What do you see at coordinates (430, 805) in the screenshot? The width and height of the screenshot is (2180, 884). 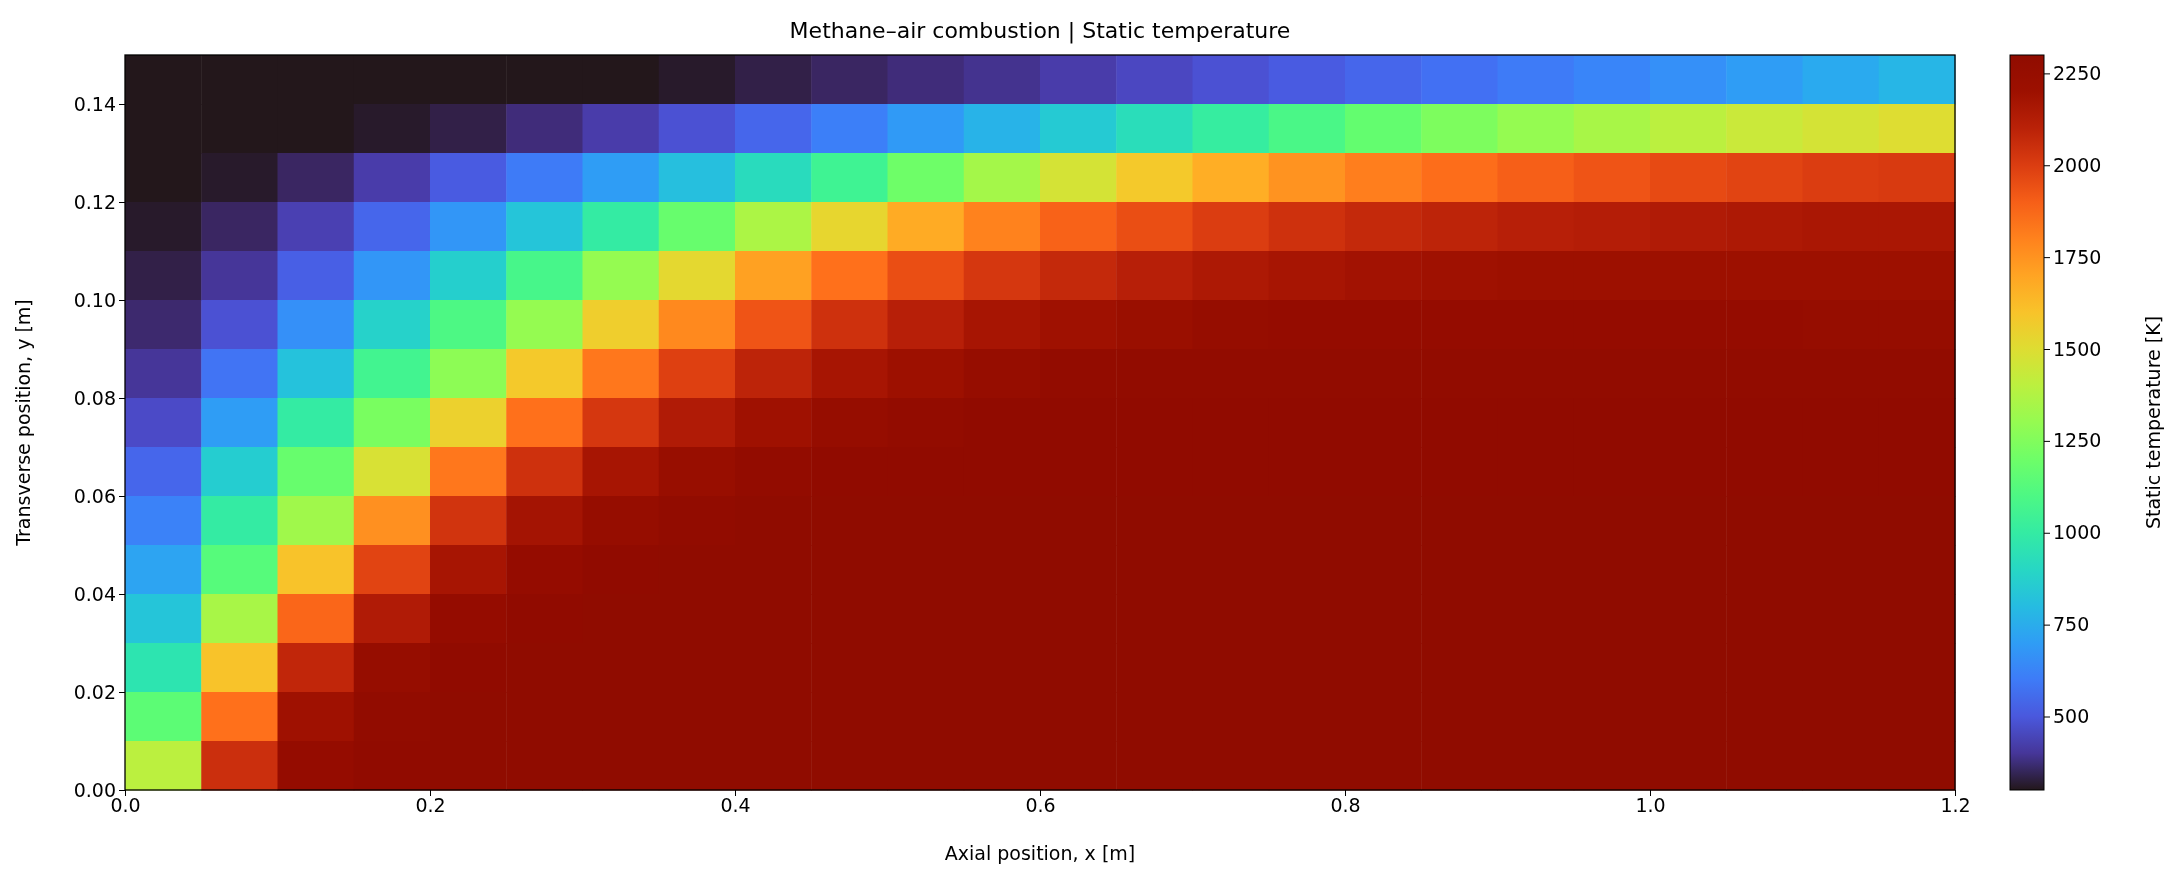 I see `x-tick-label: 0.2` at bounding box center [430, 805].